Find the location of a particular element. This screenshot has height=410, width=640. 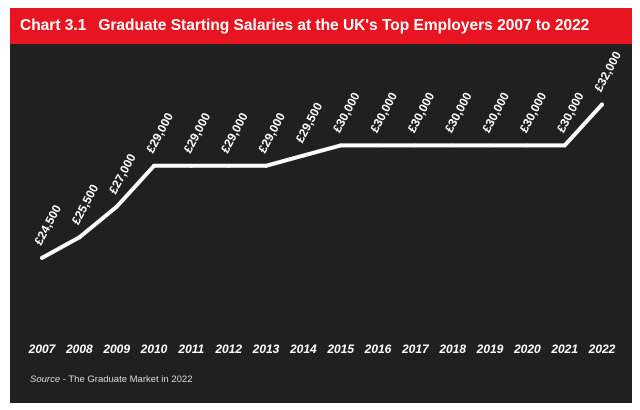

data-label-2015: £30,000 is located at coordinates (346, 112).